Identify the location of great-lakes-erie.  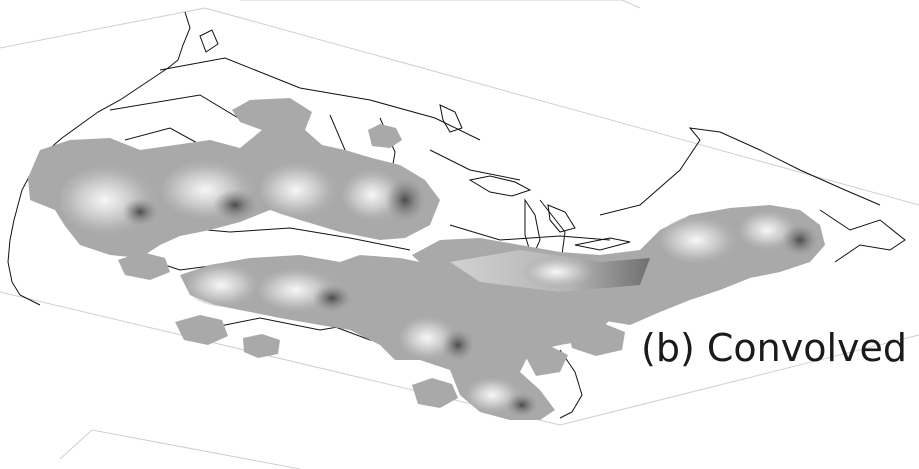
(602, 244).